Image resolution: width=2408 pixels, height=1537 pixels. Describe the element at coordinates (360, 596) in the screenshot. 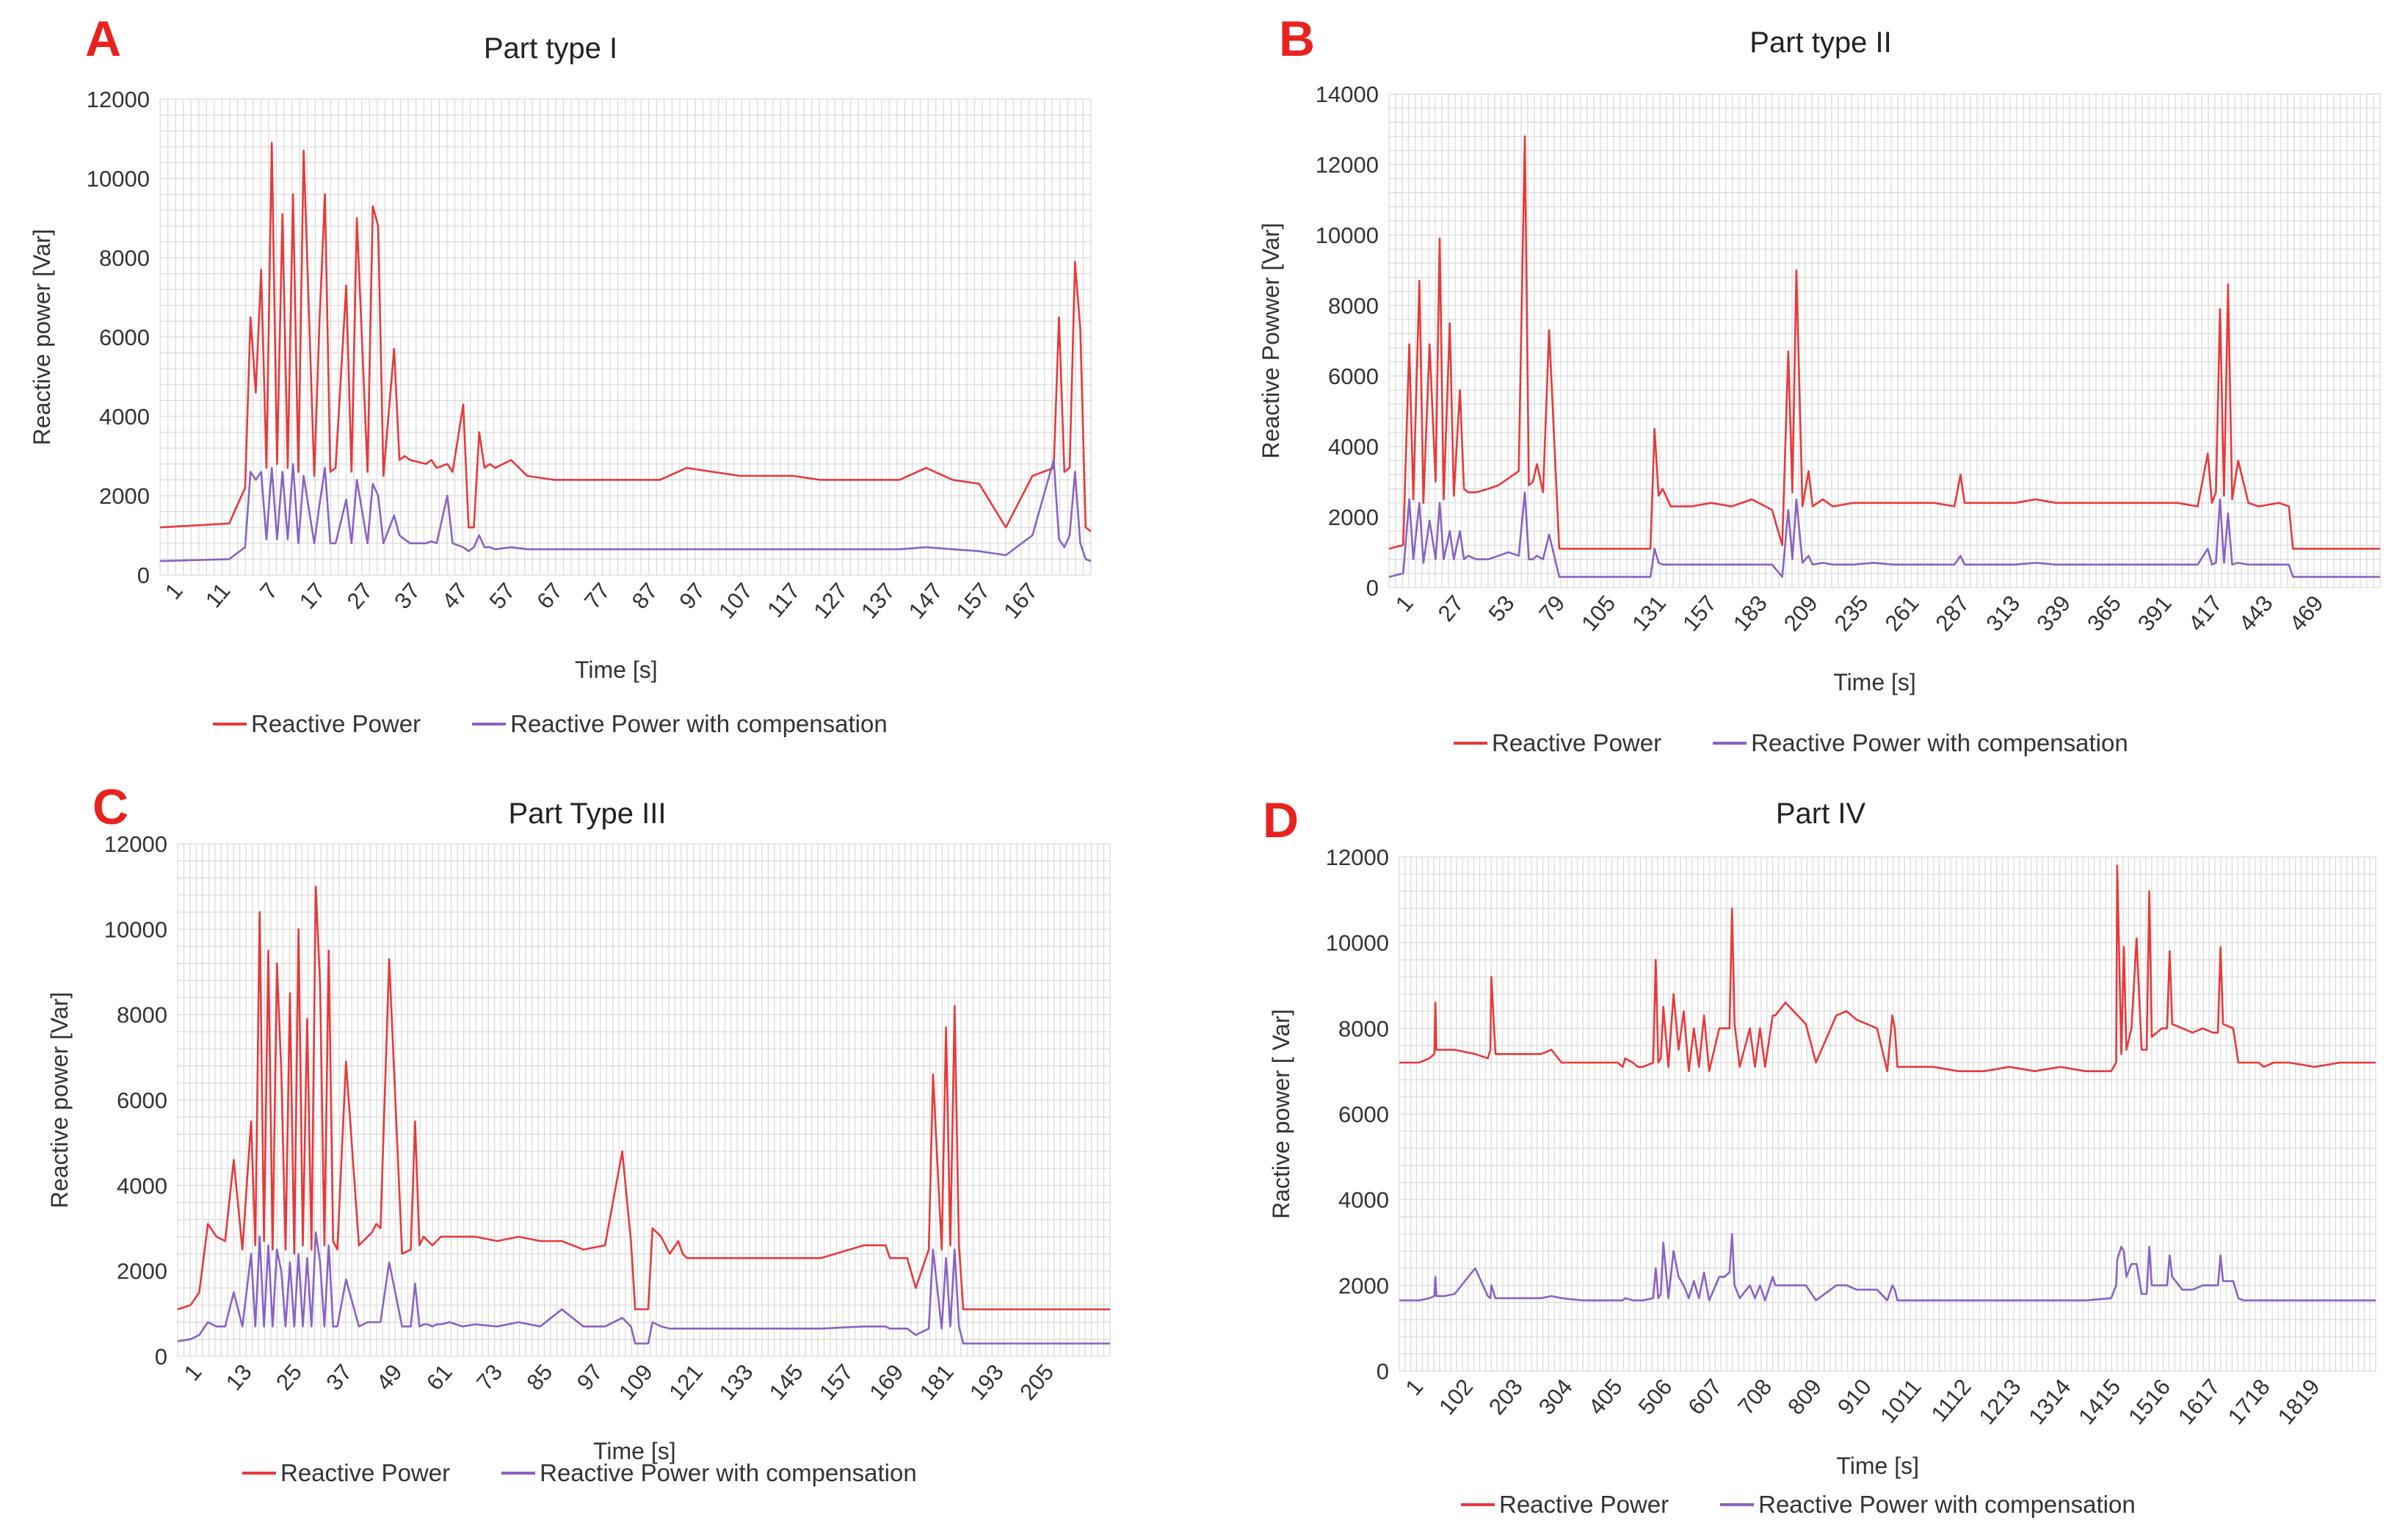

I see `x-tick-label: 27` at that location.